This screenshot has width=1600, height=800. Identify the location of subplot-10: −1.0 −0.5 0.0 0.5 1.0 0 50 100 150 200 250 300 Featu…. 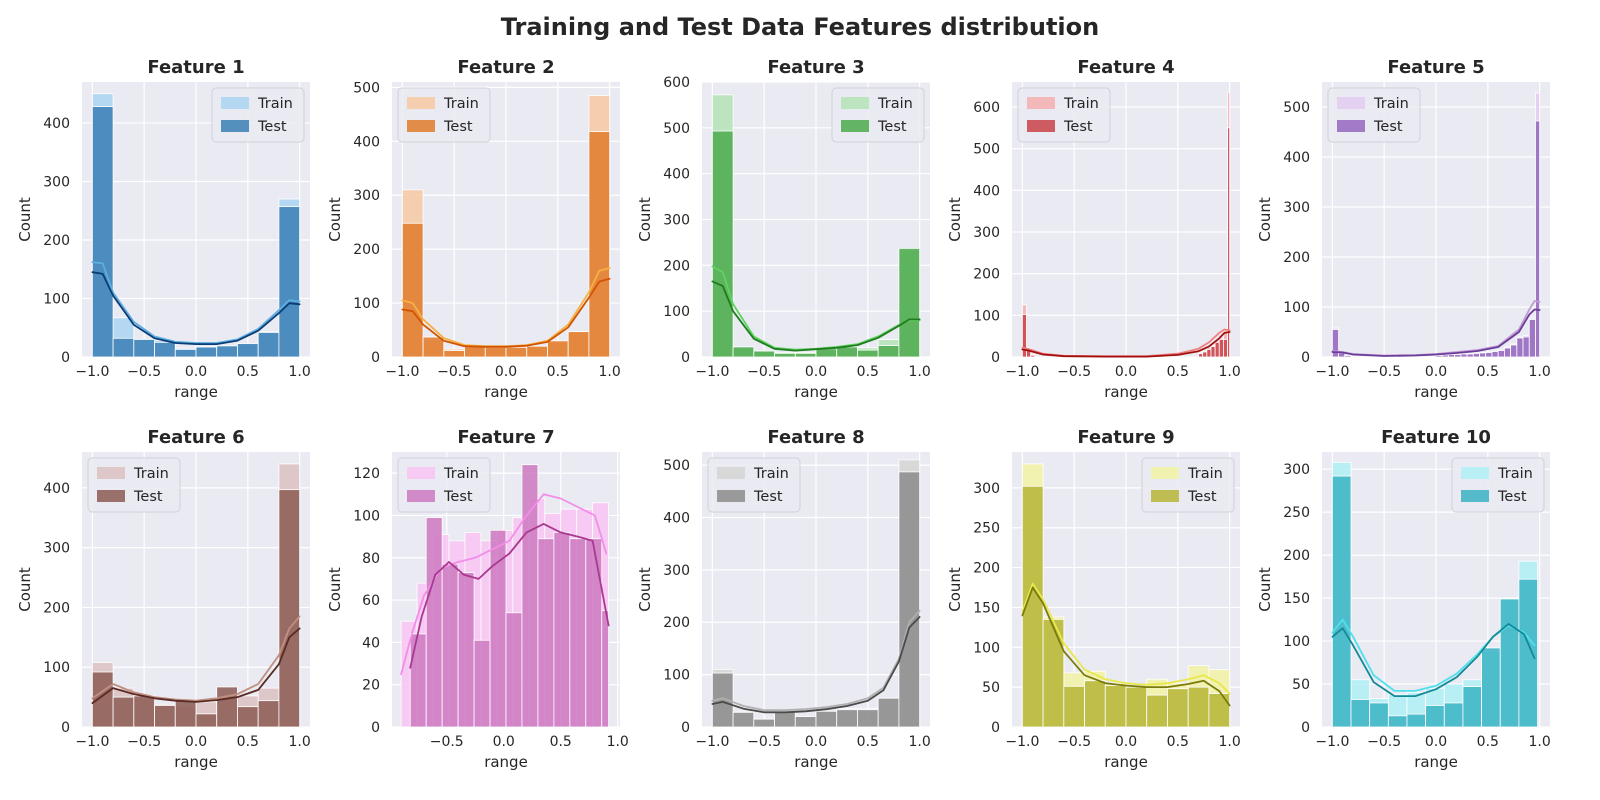
(1403, 599).